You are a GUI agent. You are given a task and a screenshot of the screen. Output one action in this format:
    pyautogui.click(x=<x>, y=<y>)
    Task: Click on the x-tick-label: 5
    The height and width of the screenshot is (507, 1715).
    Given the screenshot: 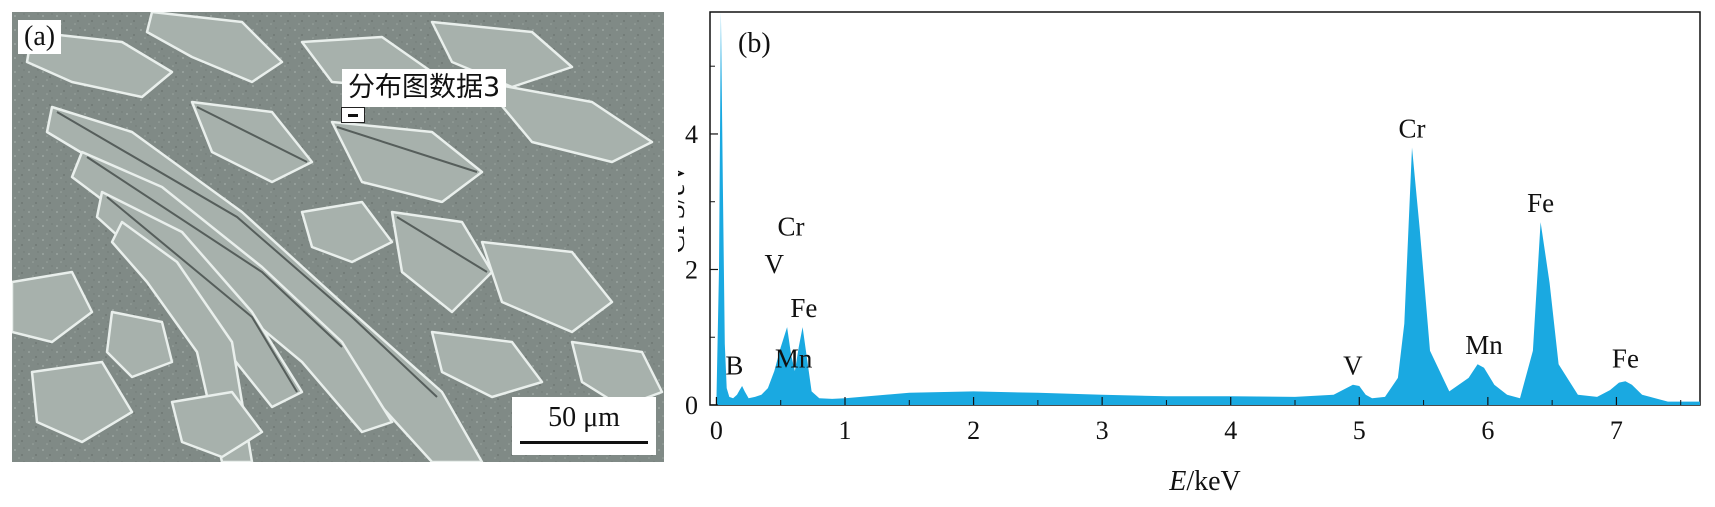 What is the action you would take?
    pyautogui.click(x=1359, y=430)
    